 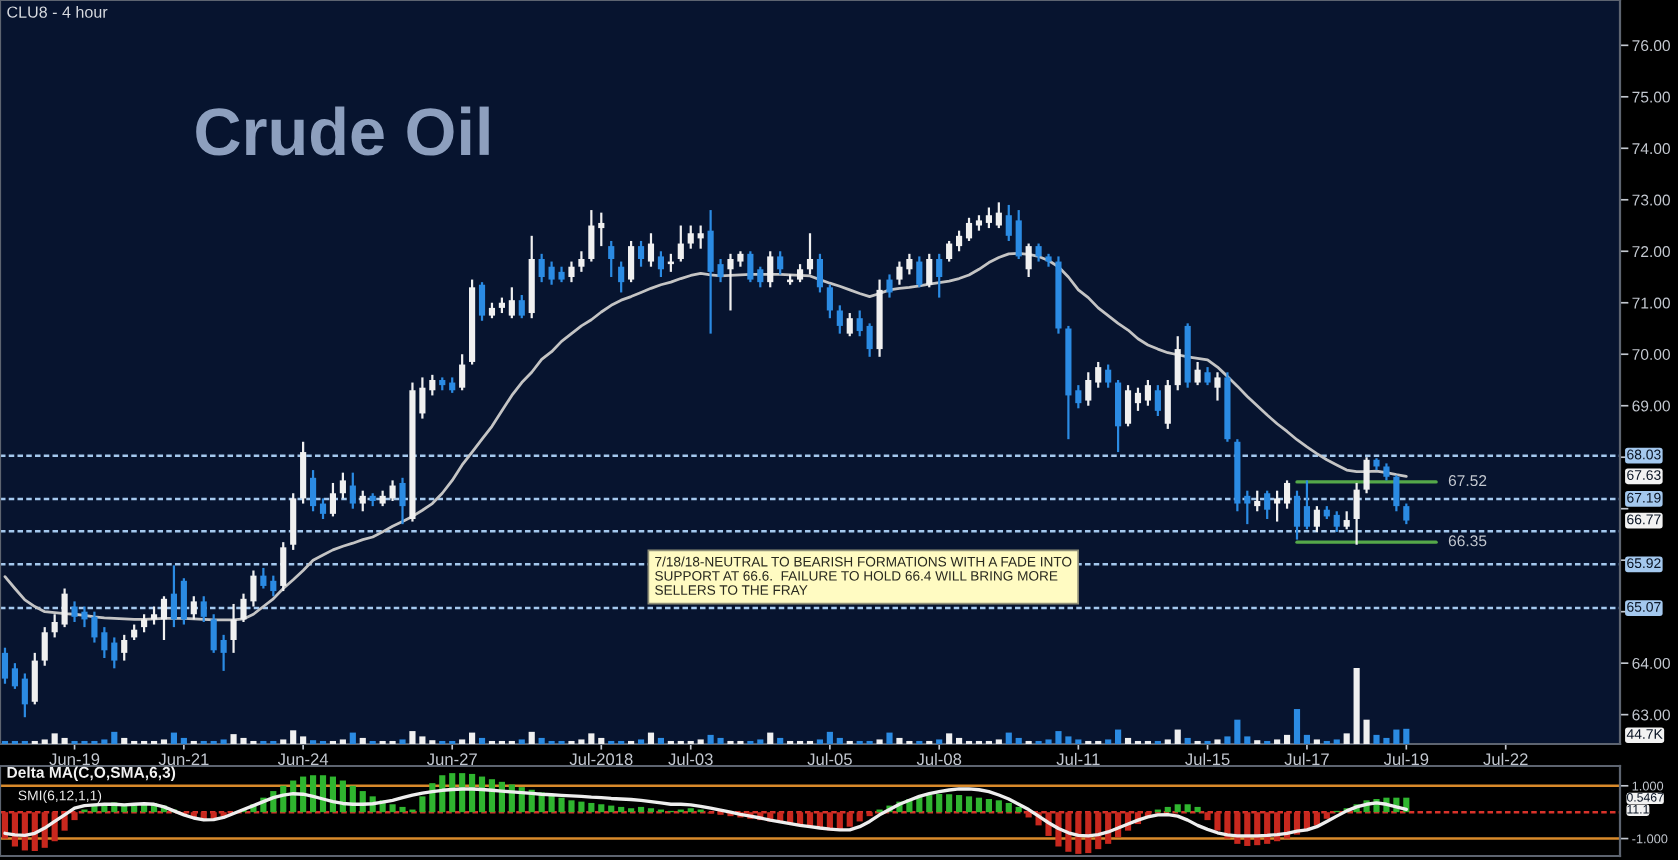 What do you see at coordinates (1207, 759) in the screenshot?
I see `x-tick-label: Jul-15` at bounding box center [1207, 759].